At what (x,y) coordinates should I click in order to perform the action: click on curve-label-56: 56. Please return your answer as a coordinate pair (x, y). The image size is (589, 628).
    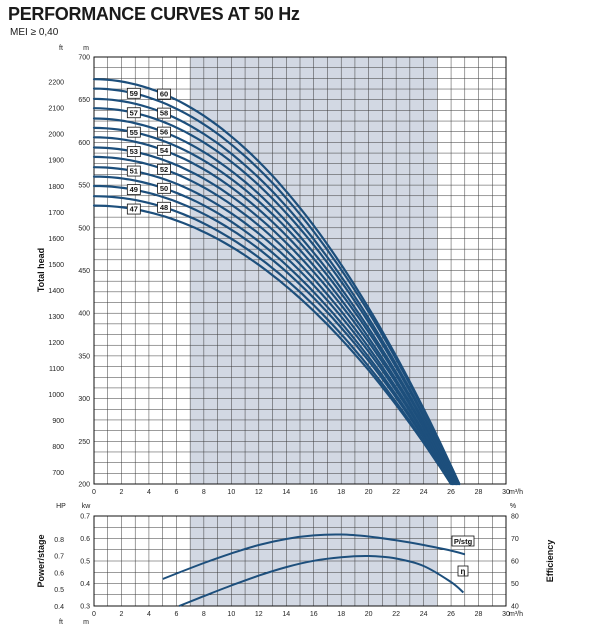
    Looking at the image, I should click on (164, 132).